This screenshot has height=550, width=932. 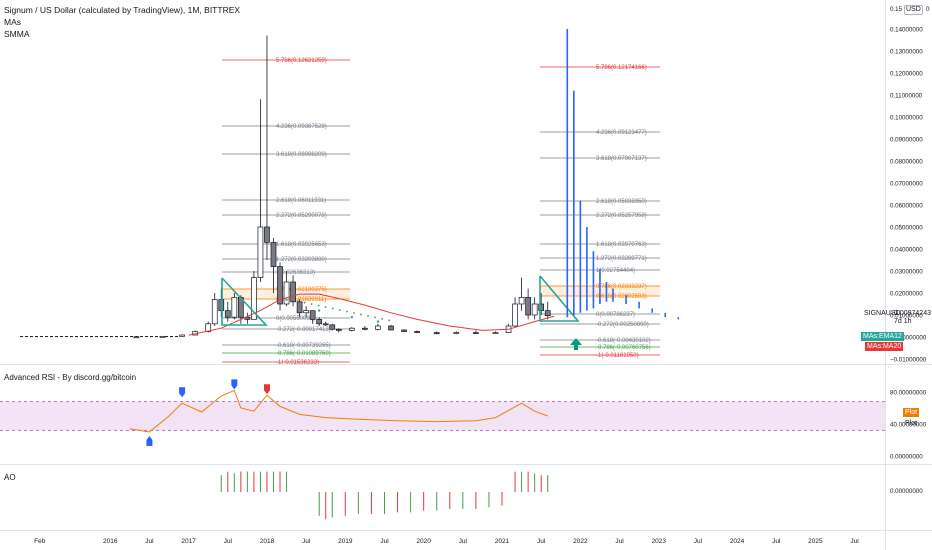 What do you see at coordinates (580, 541) in the screenshot?
I see `time-tick-label: 2022` at bounding box center [580, 541].